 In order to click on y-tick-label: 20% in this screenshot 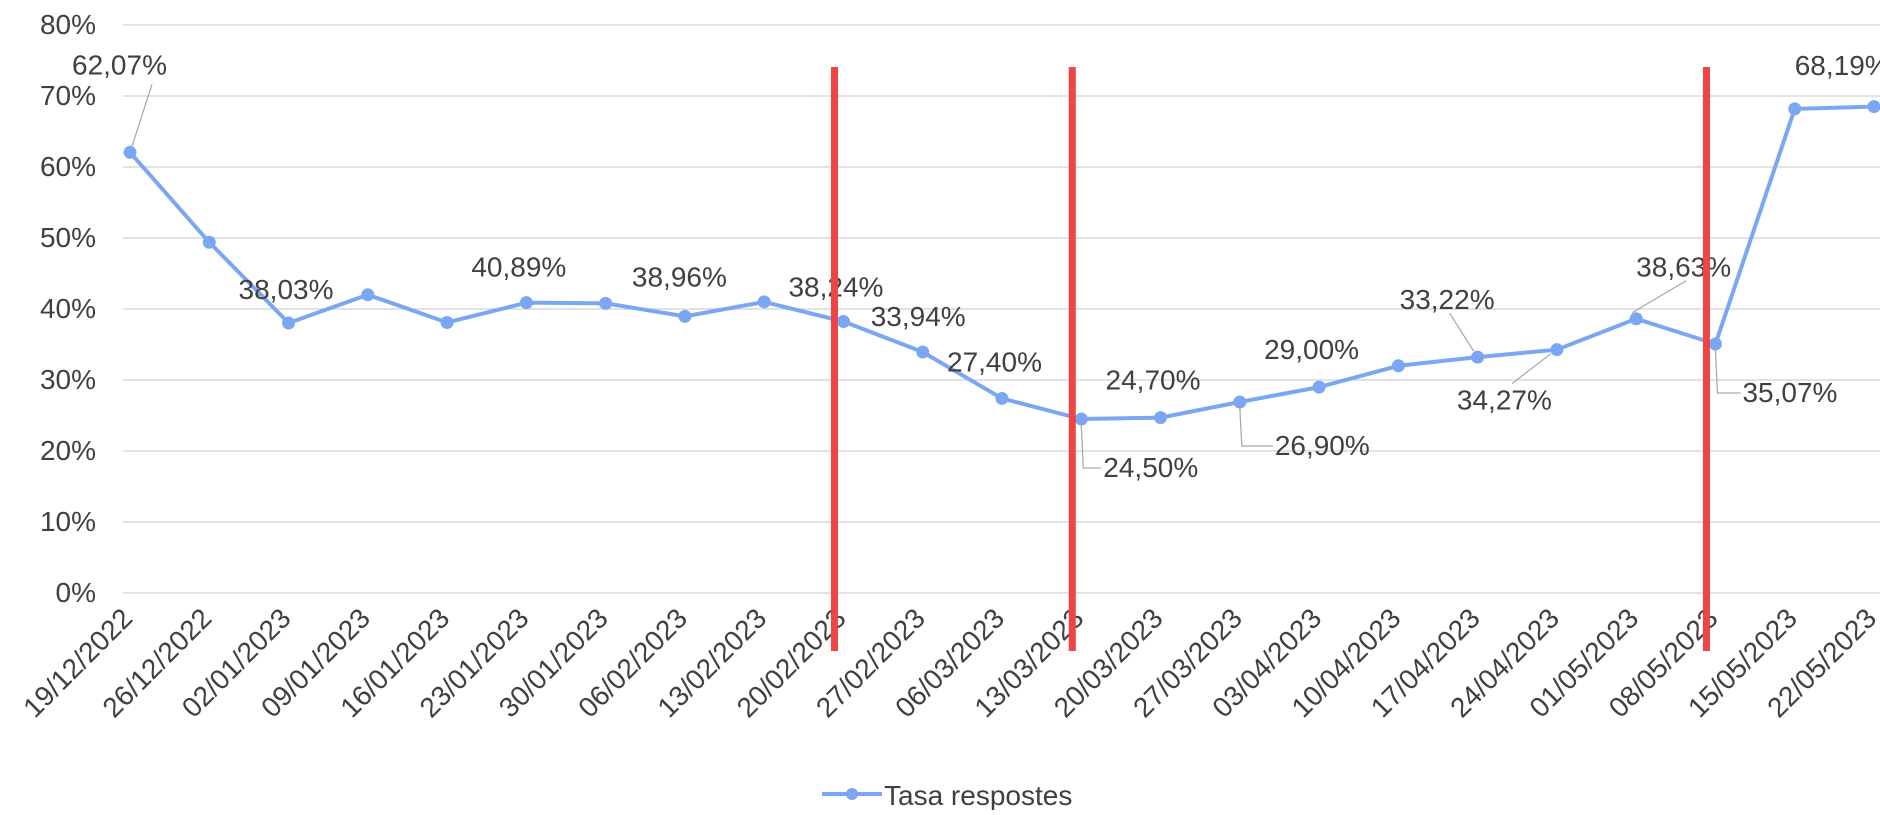, I will do `click(68, 450)`.